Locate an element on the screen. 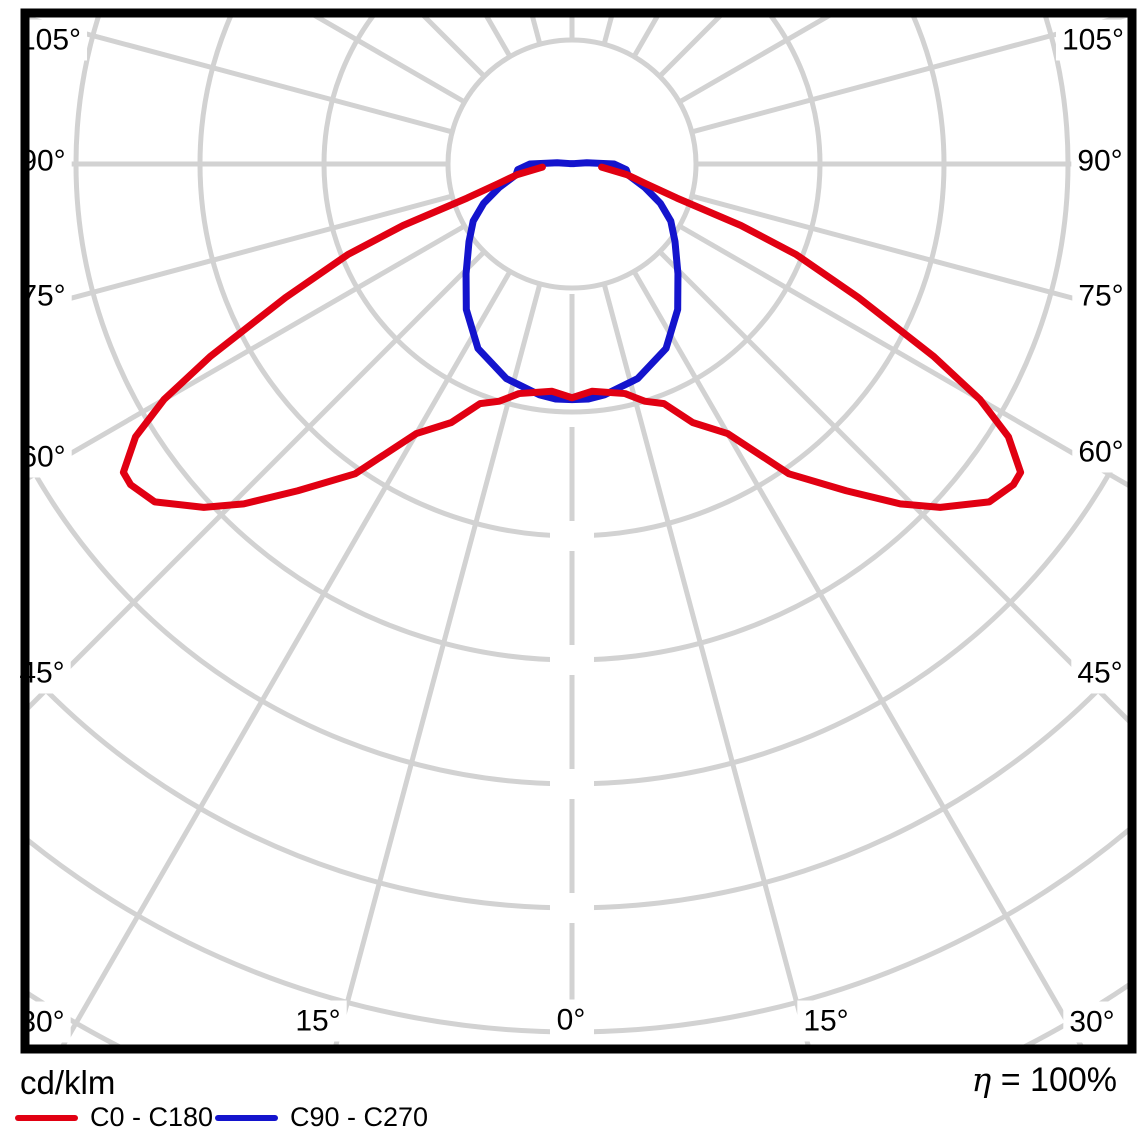 This screenshot has width=1143, height=1143. efficiency-label: η = 100% is located at coordinates (1045, 1080).